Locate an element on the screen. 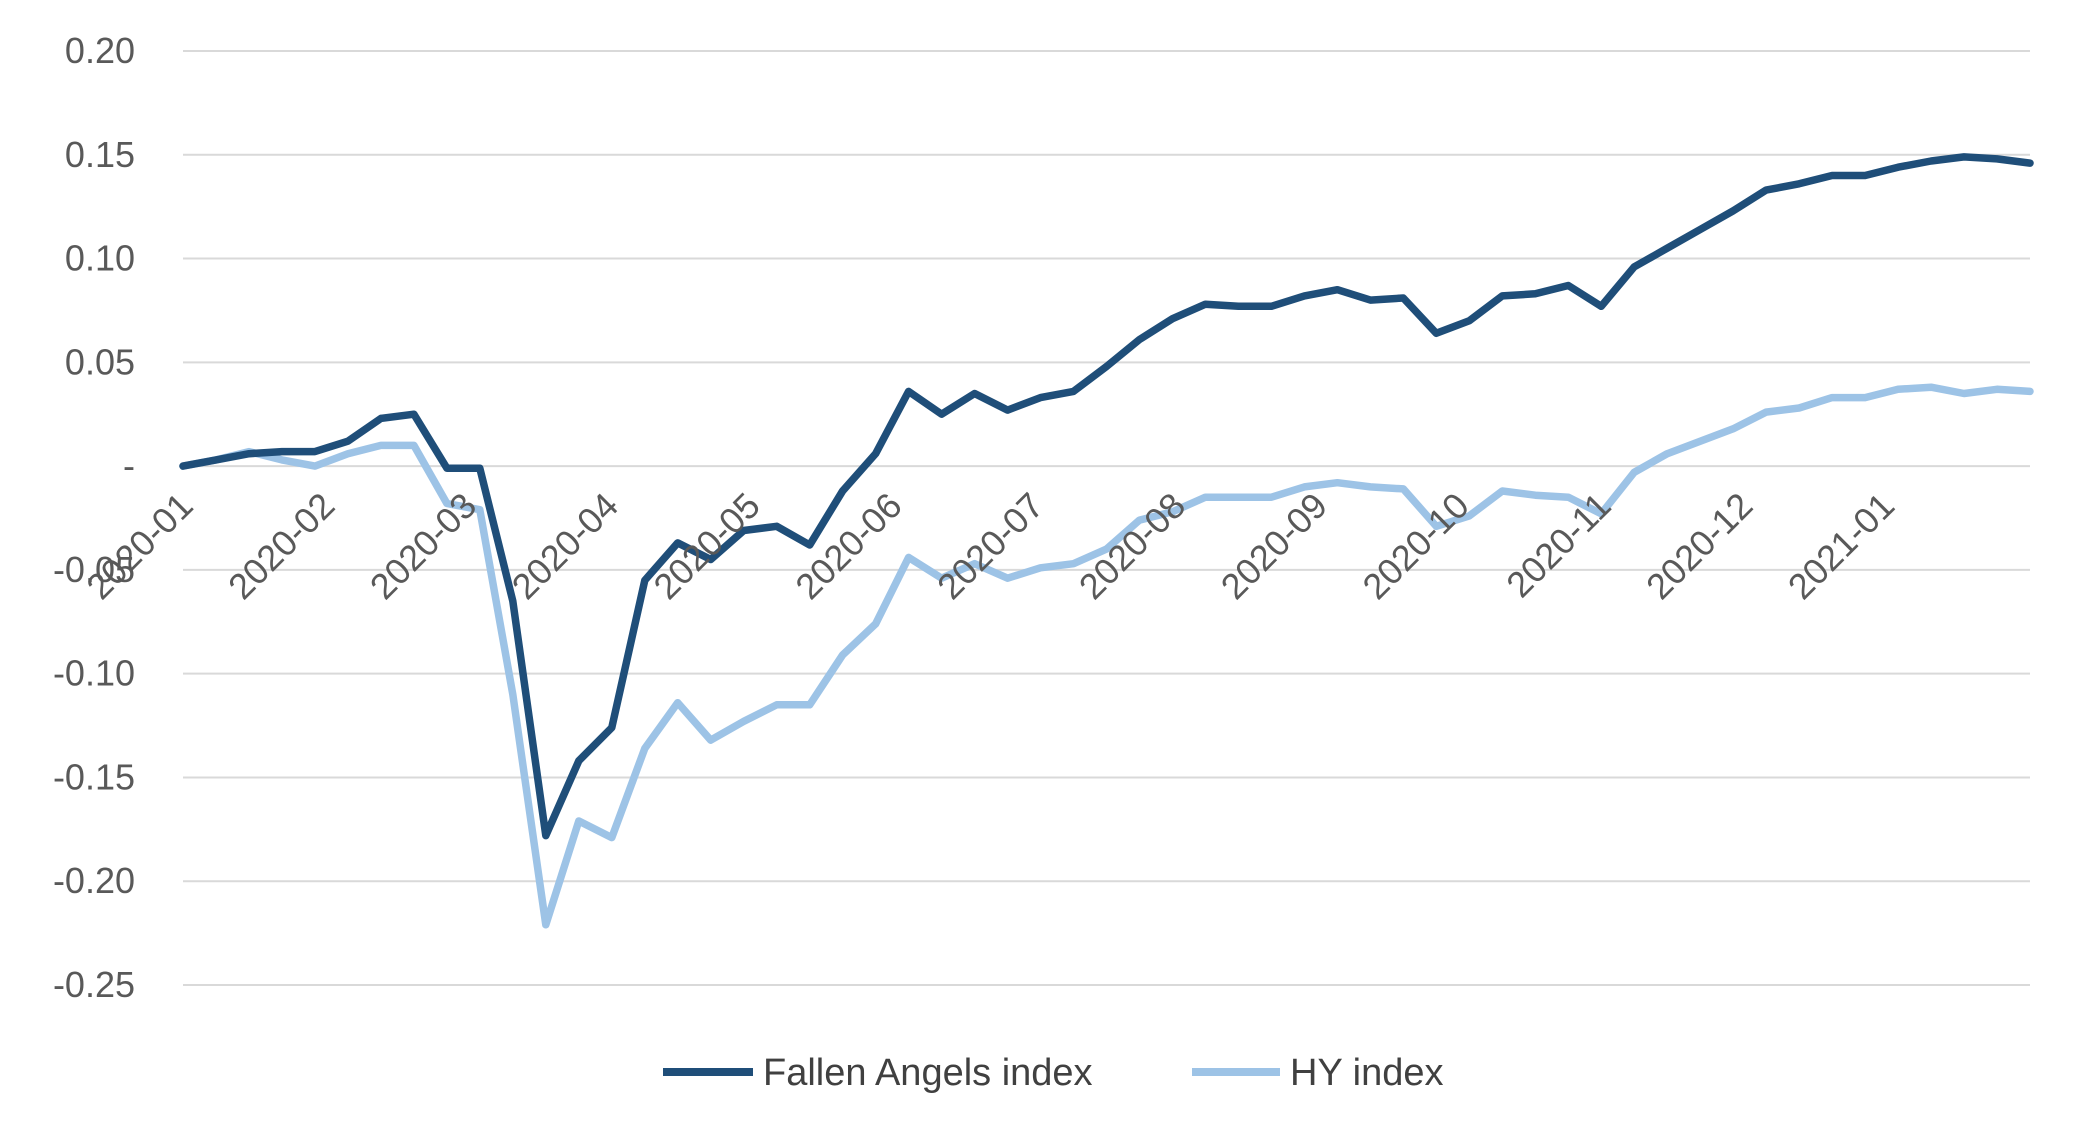  x-tick-label: 2020-12 is located at coordinates (1699, 546).